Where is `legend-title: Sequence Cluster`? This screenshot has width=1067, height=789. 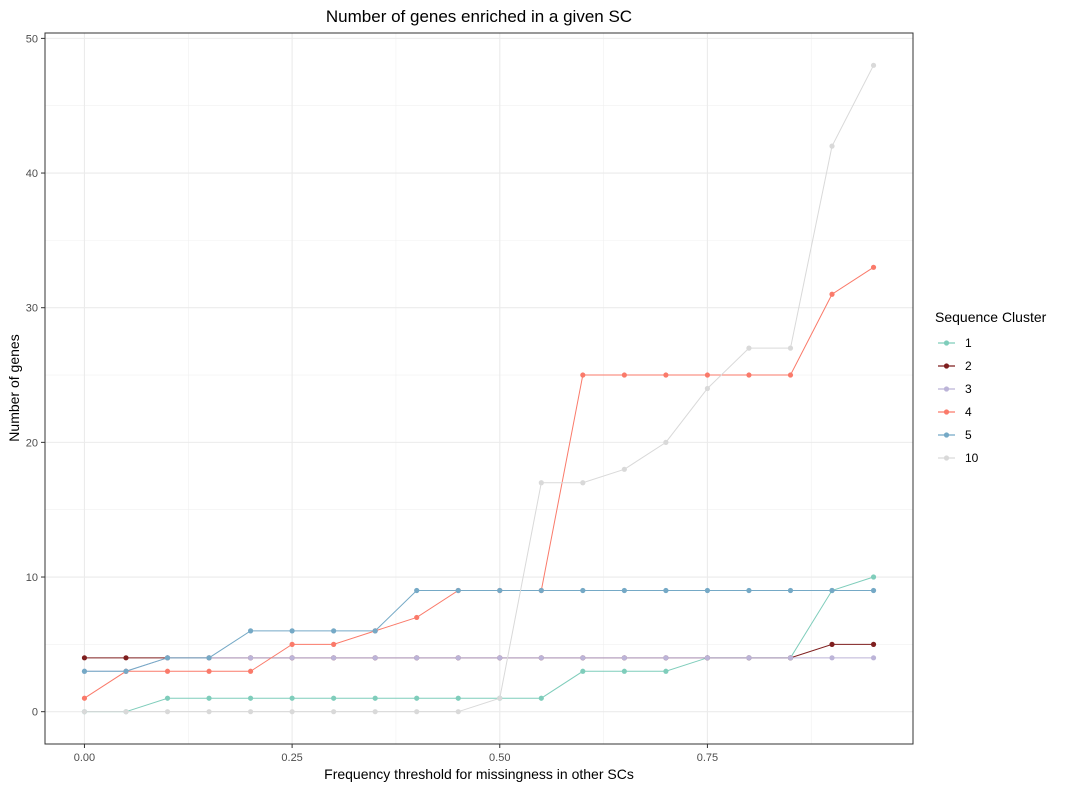 legend-title: Sequence Cluster is located at coordinates (991, 317).